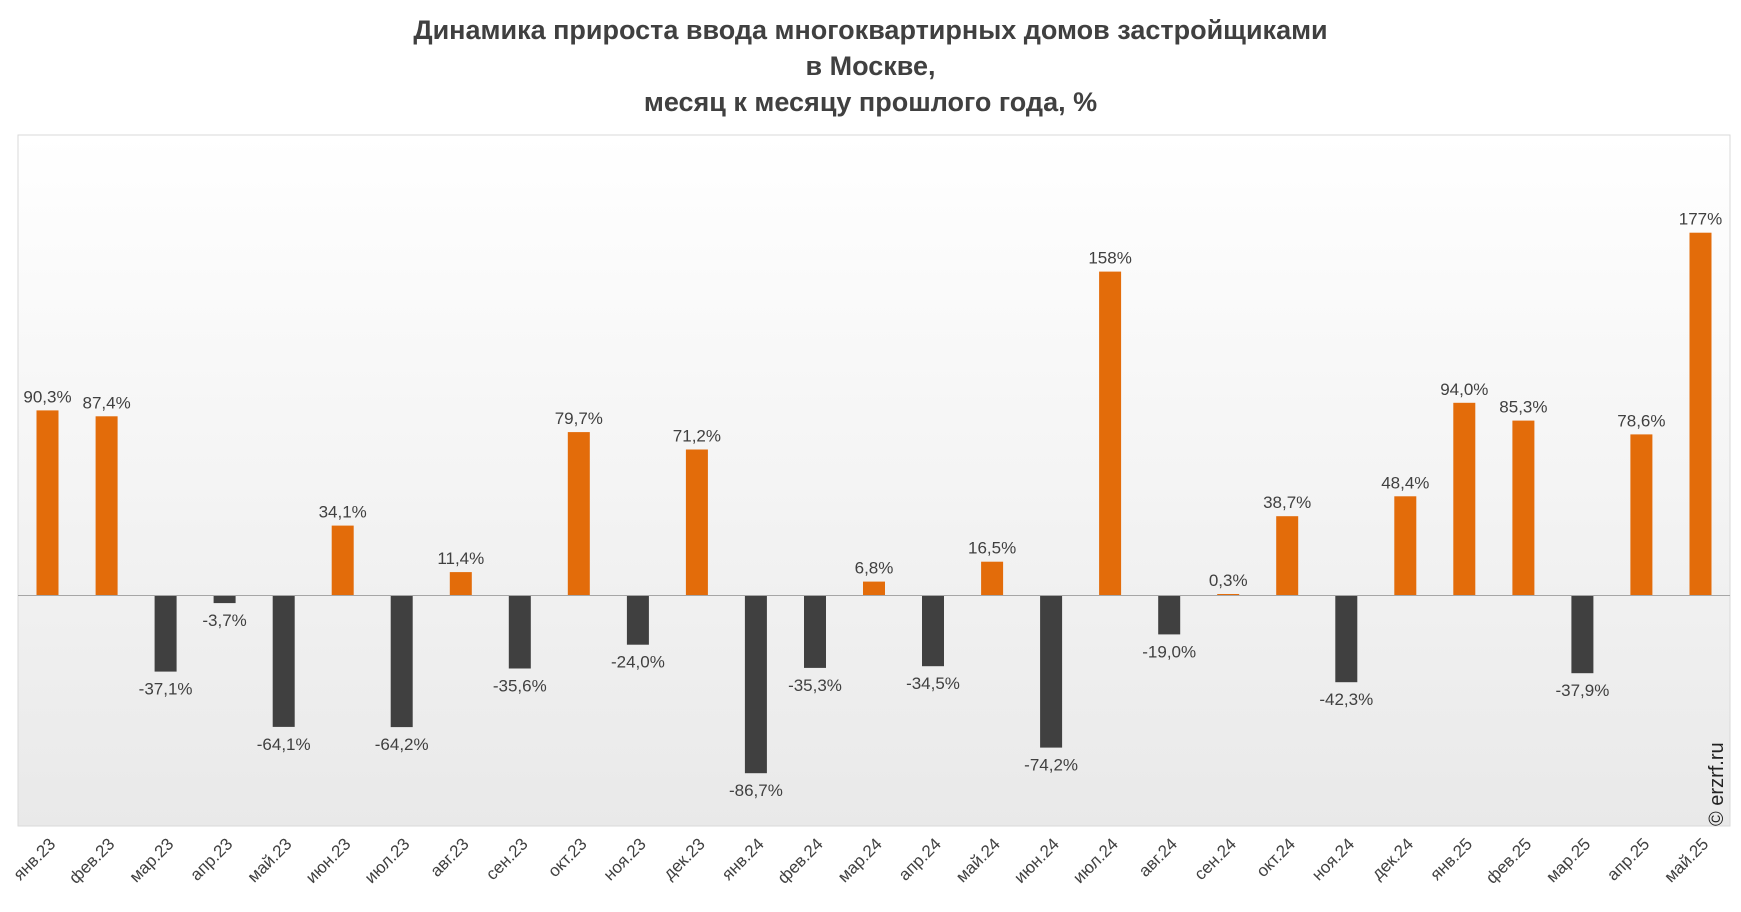 This screenshot has width=1741, height=912. What do you see at coordinates (1169, 652) in the screenshot?
I see `data-label-авг.24: -19,0%` at bounding box center [1169, 652].